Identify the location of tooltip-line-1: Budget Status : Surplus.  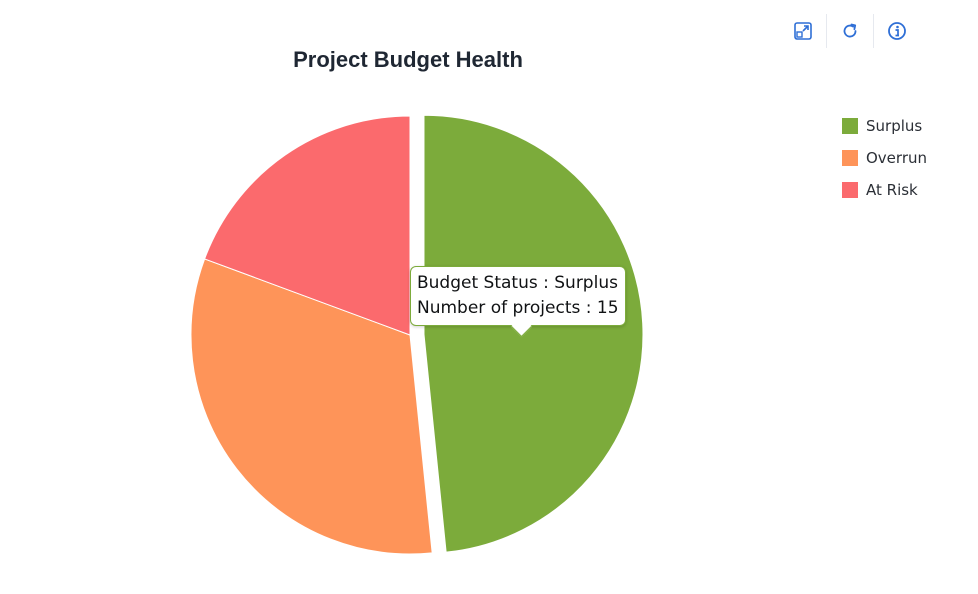
(517, 283).